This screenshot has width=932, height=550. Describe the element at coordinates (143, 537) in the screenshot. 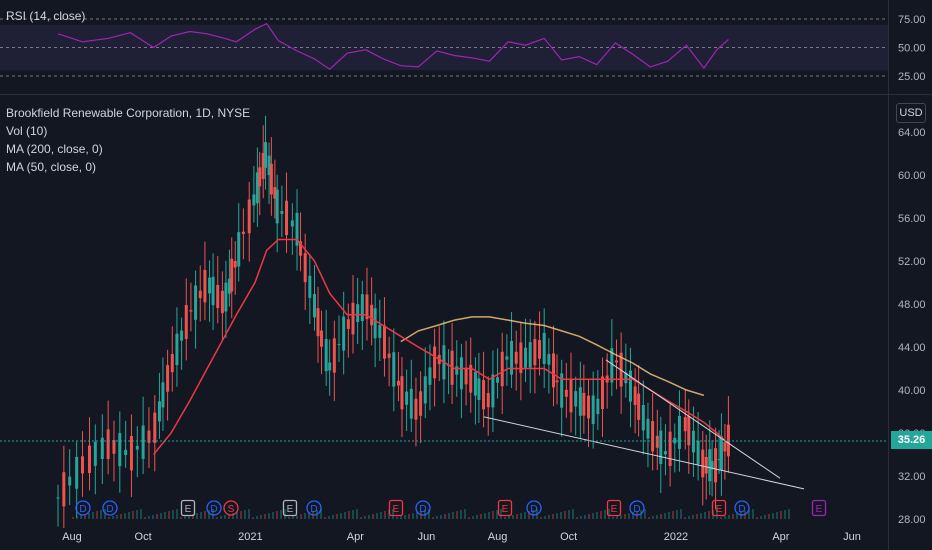

I see `date-tick-label: Oct` at that location.